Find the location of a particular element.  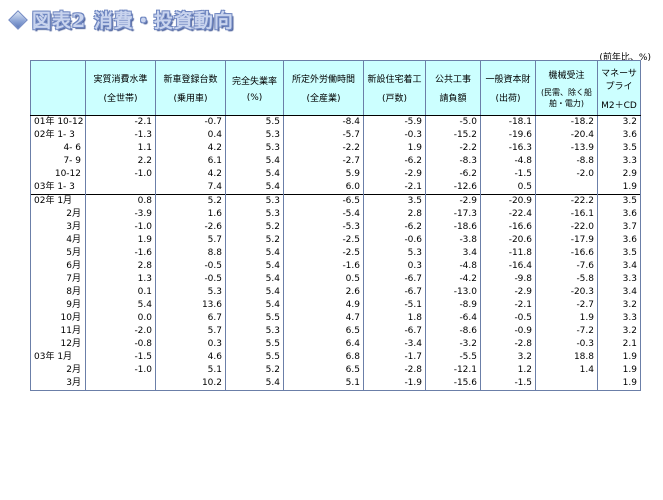

table-cell: -1.9 is located at coordinates (394, 384).